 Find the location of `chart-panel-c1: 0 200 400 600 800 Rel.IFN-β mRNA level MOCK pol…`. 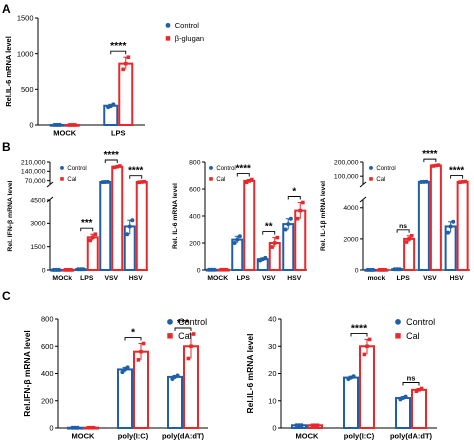

chart-panel-c1: 0 200 400 600 800 Rel.IFN-β mRNA level MOCK pol… is located at coordinates (115, 378).